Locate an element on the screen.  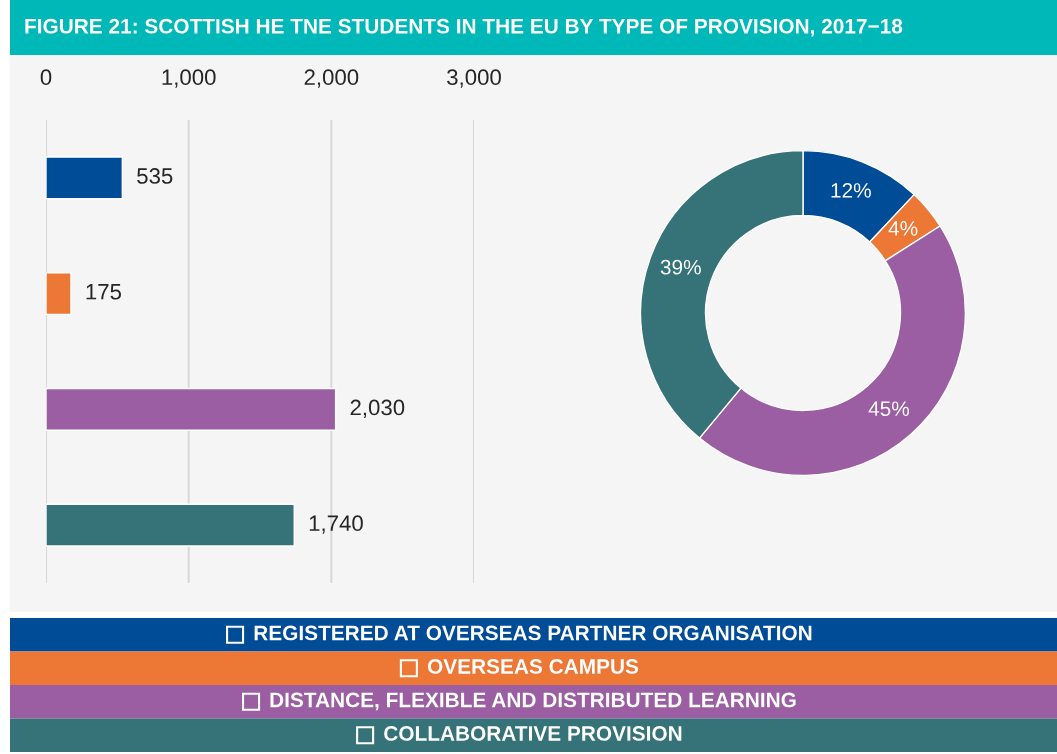
x-tick-label: 3,000 is located at coordinates (474, 78).